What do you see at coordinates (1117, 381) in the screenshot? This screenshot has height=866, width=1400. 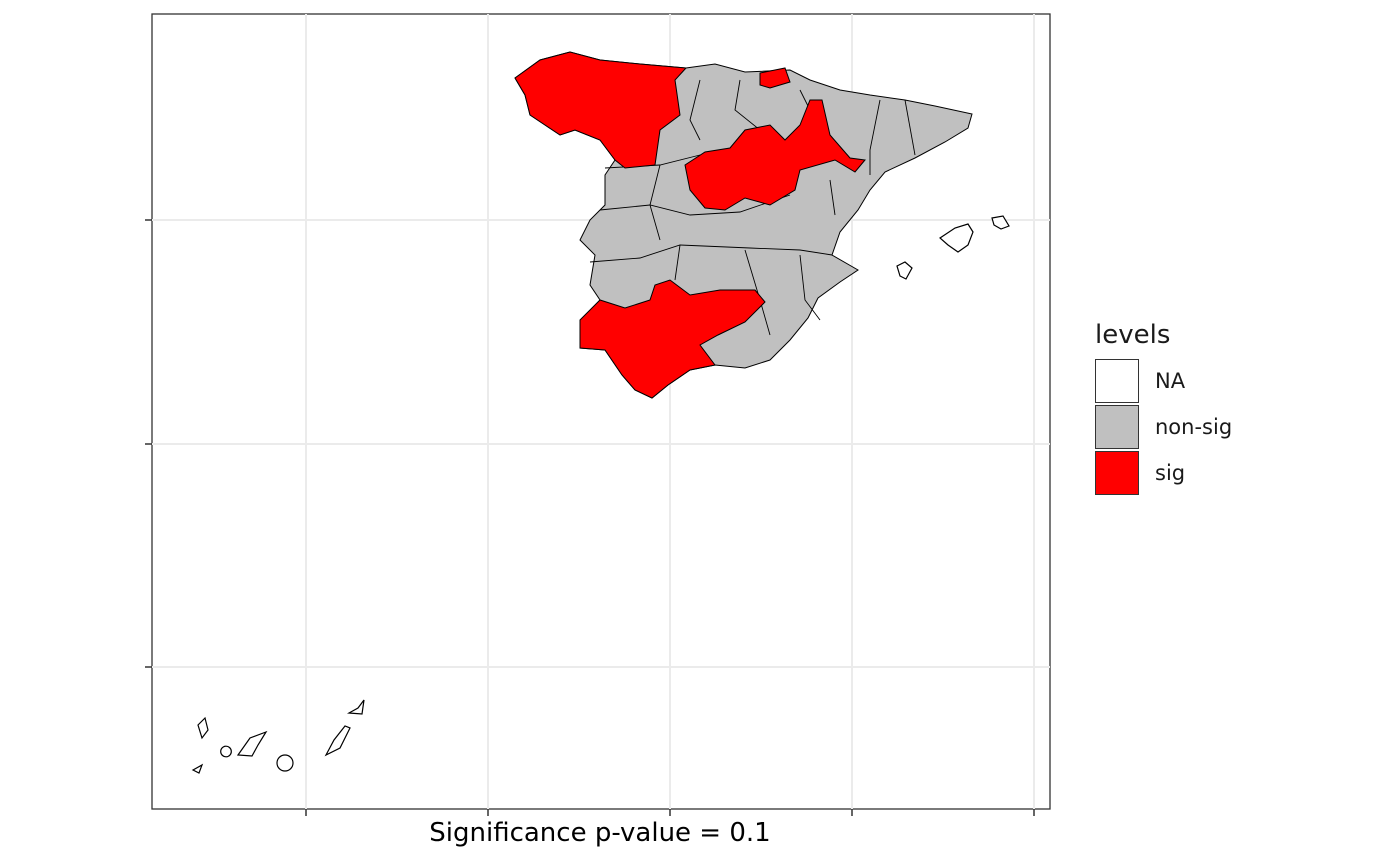 I see `legend-swatch-na` at bounding box center [1117, 381].